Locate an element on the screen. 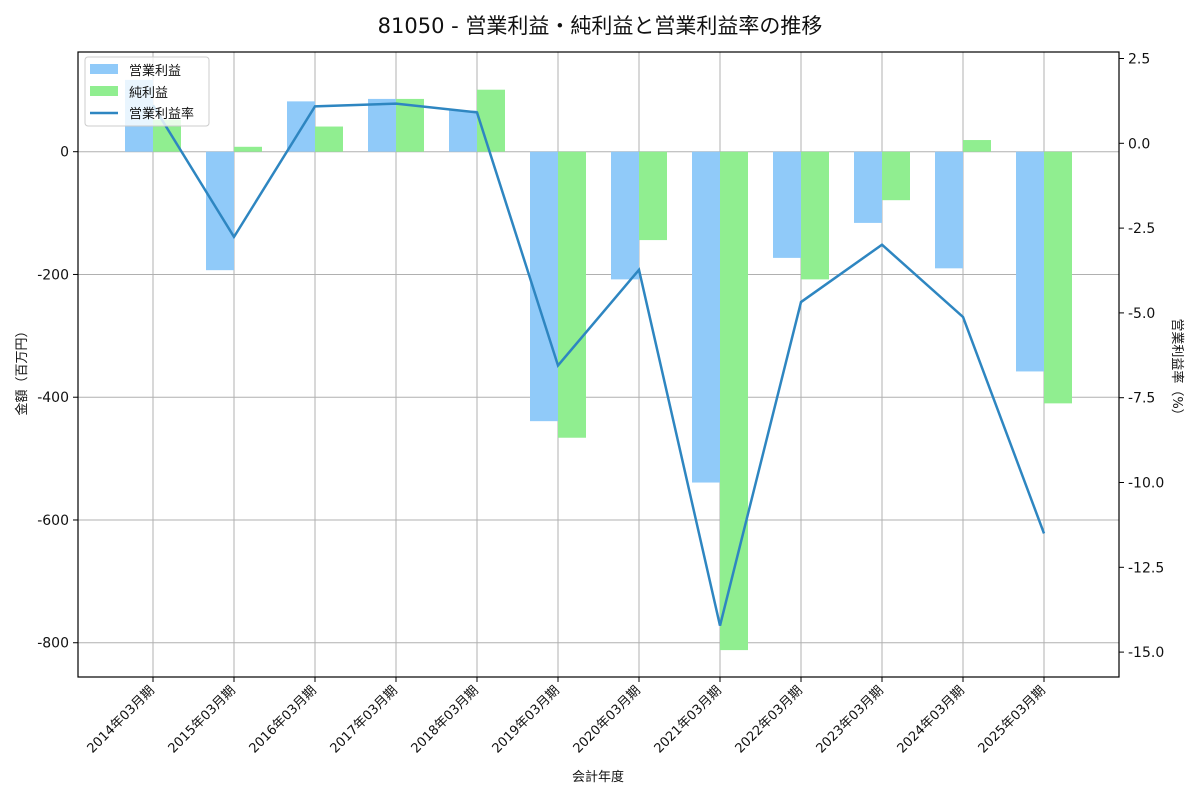 The width and height of the screenshot is (1200, 800). x-tick-label: 2014年03月期 is located at coordinates (121, 719).